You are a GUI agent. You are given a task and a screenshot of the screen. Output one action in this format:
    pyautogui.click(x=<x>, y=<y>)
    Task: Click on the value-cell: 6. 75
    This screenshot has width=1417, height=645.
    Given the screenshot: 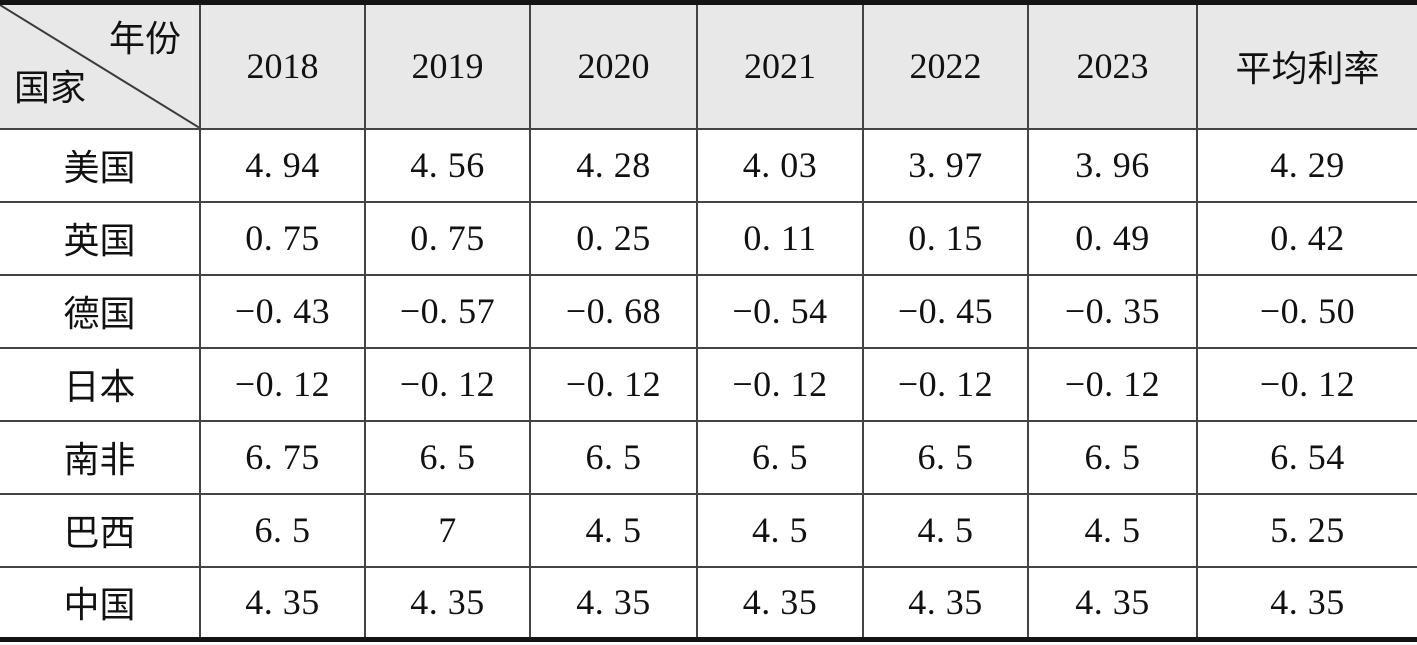 What is the action you would take?
    pyautogui.click(x=282, y=457)
    